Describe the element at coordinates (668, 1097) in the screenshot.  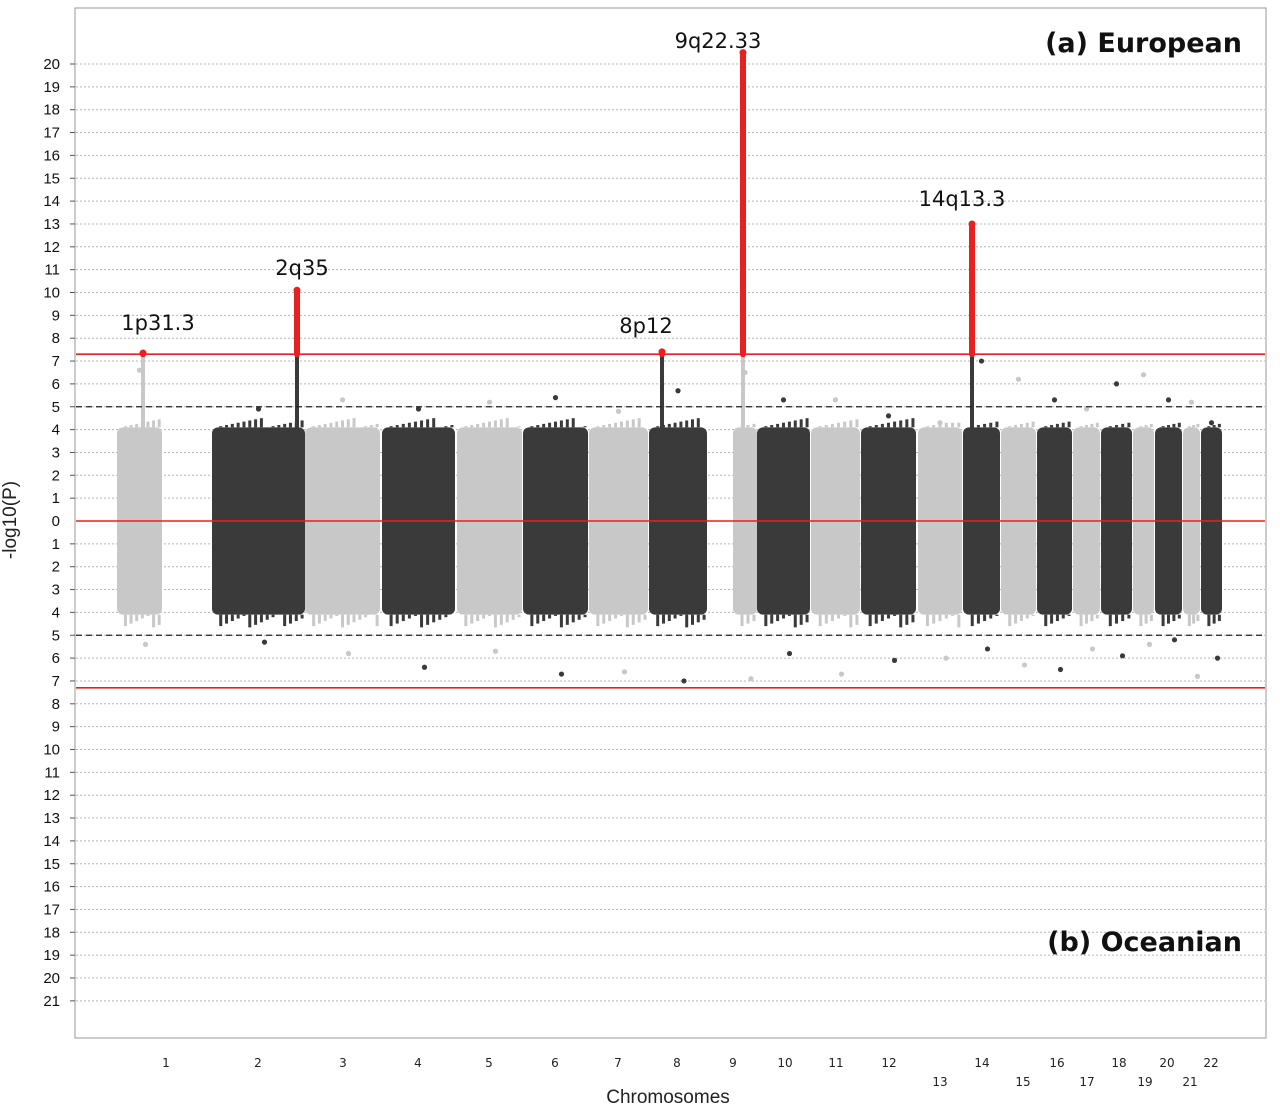
I see `x-axis-label: Chromosomes` at that location.